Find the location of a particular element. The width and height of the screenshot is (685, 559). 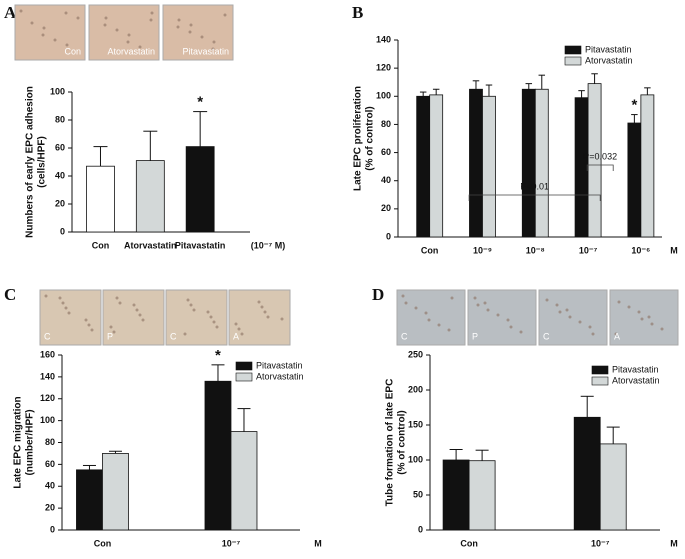

x-tick-label: 10⁻⁷ is located at coordinates (600, 543).